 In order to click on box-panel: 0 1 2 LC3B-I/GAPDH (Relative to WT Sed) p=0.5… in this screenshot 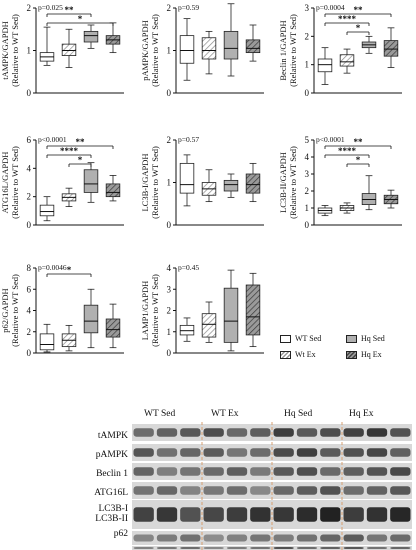, I will do `click(202, 182)`.